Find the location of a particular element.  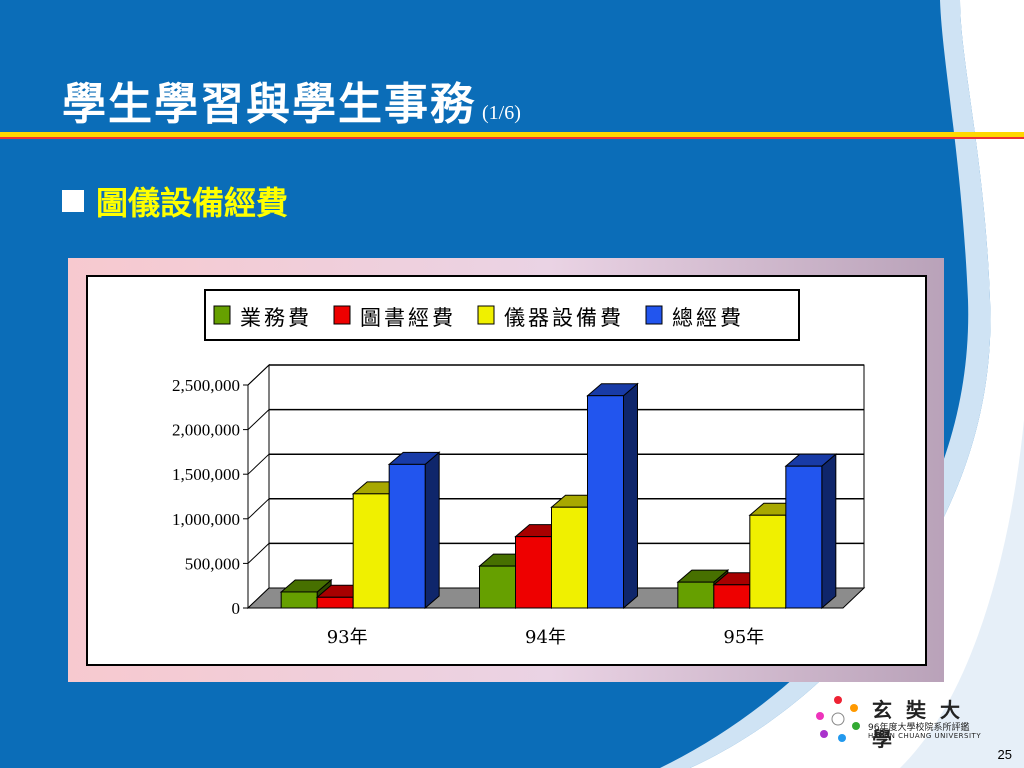

bullet-square-icon is located at coordinates (73, 201).